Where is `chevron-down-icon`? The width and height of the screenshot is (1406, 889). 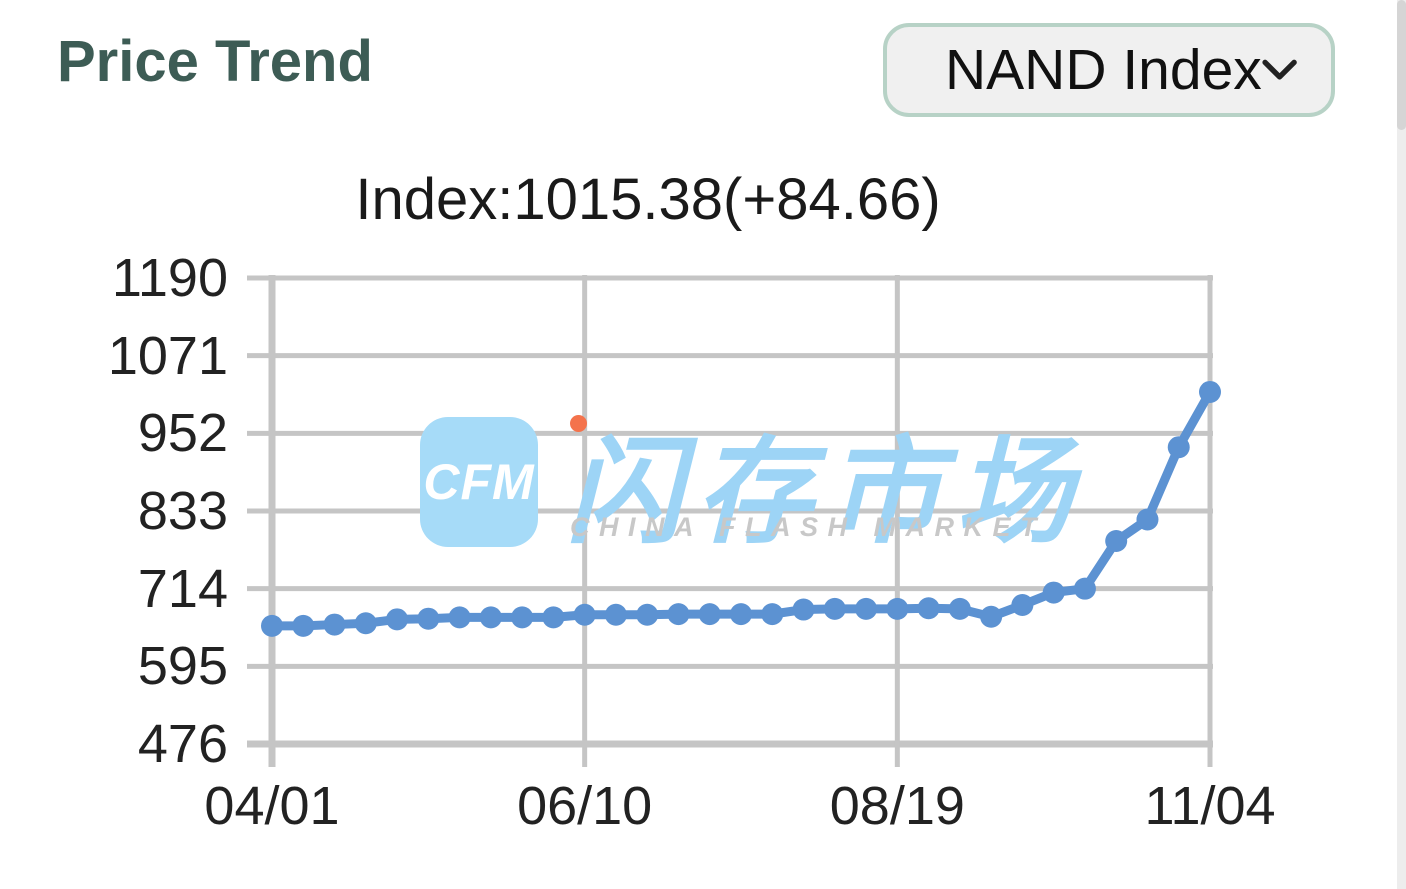
chevron-down-icon is located at coordinates (1279, 69).